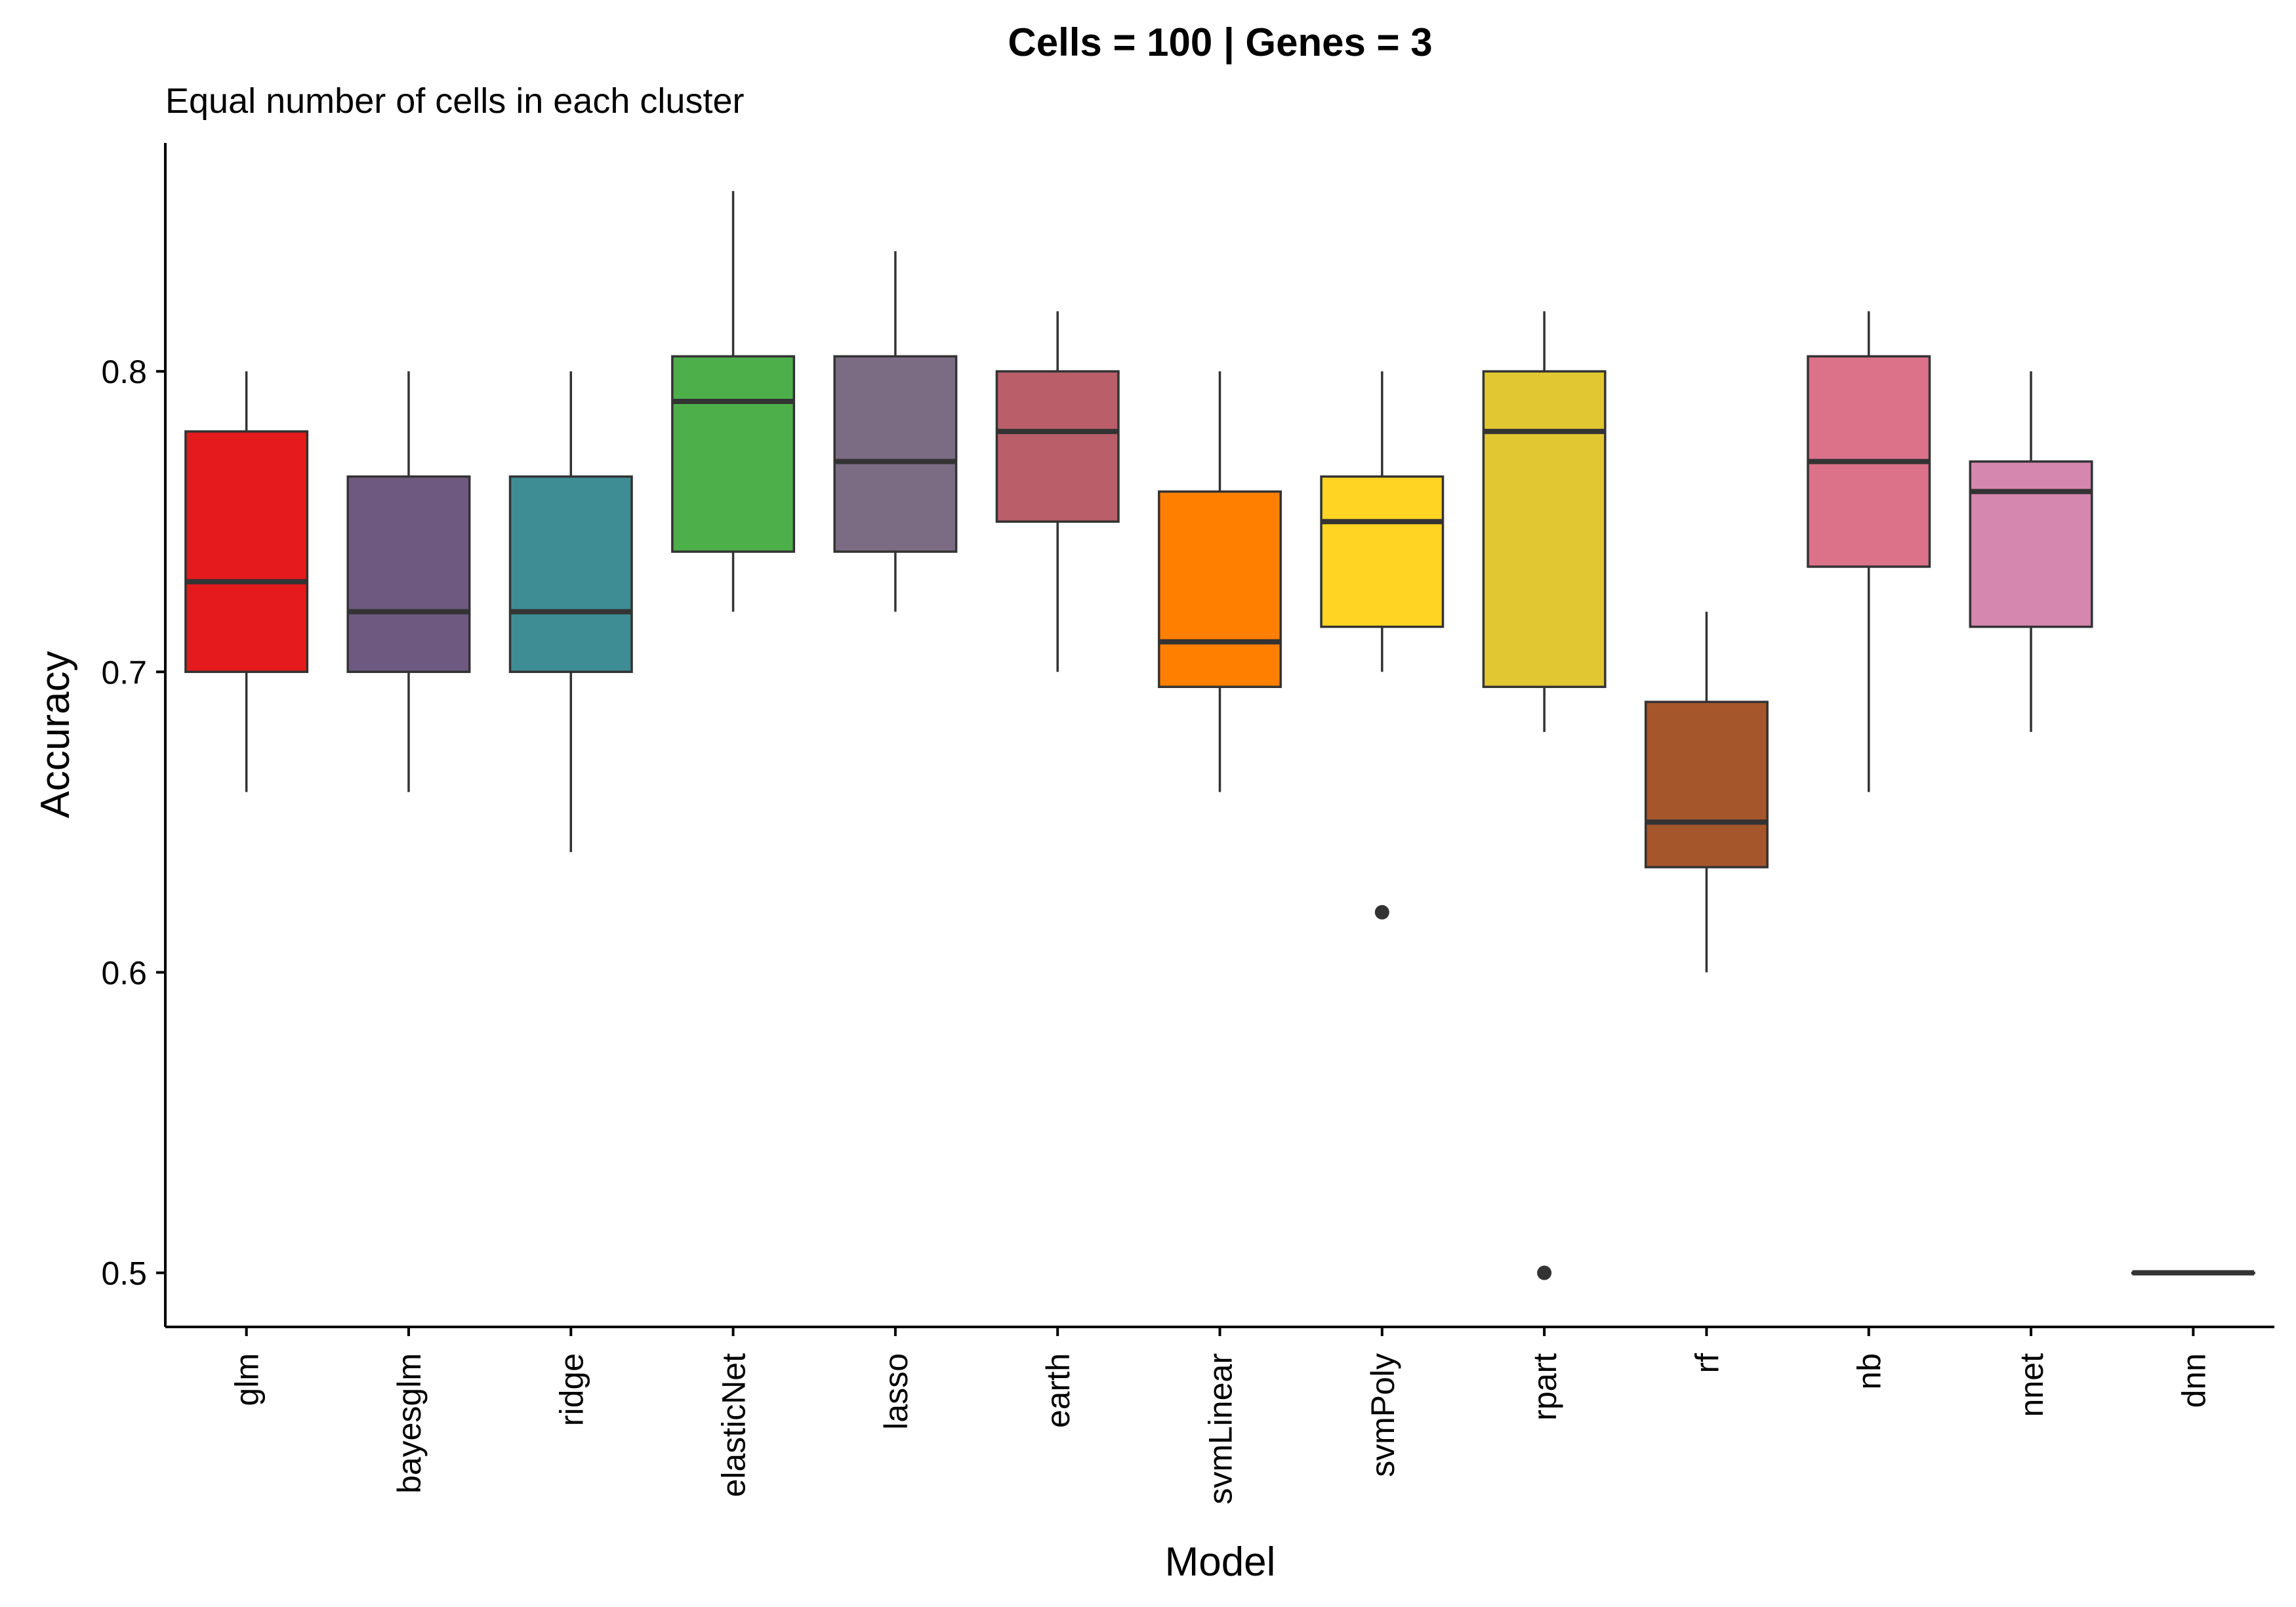  Describe the element at coordinates (409, 1423) in the screenshot. I see `x-tick-label: bayesglm` at that location.